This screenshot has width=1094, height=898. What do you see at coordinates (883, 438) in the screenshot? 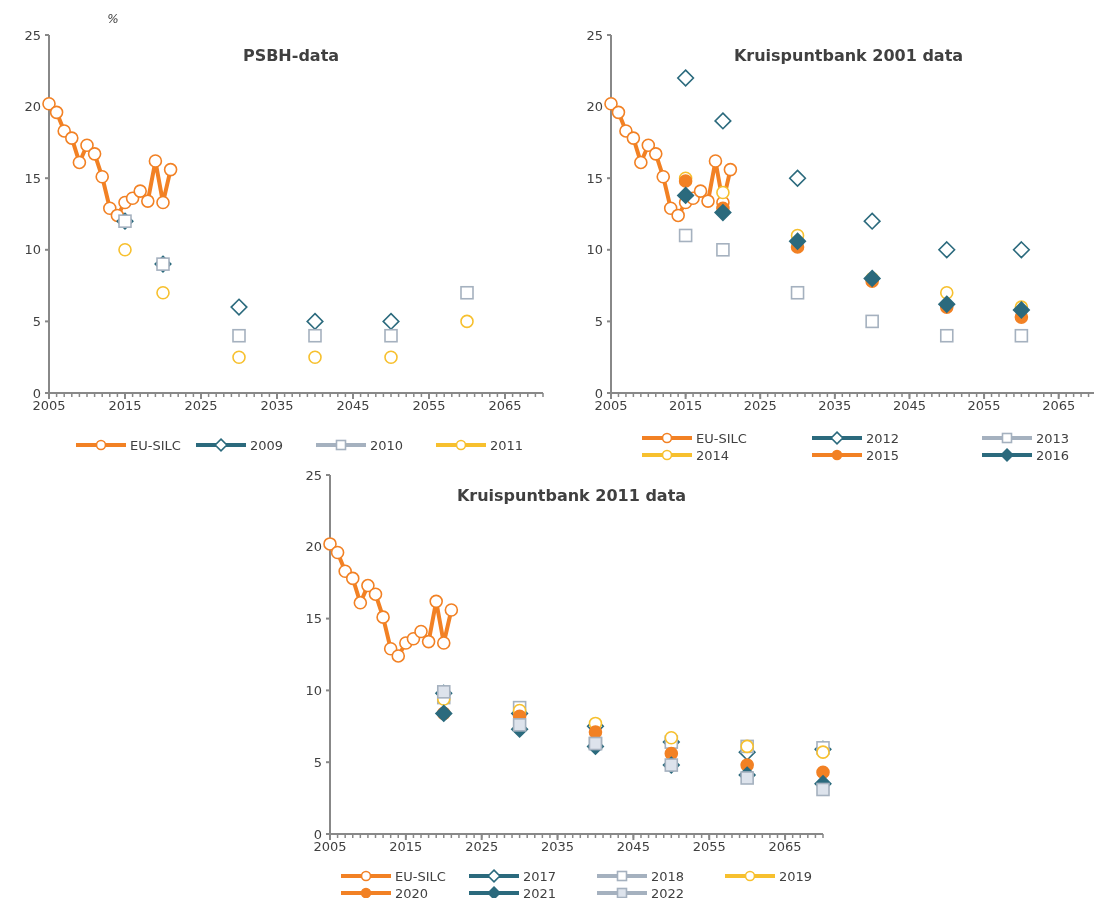
I see `legend-label: 2012` at bounding box center [883, 438].